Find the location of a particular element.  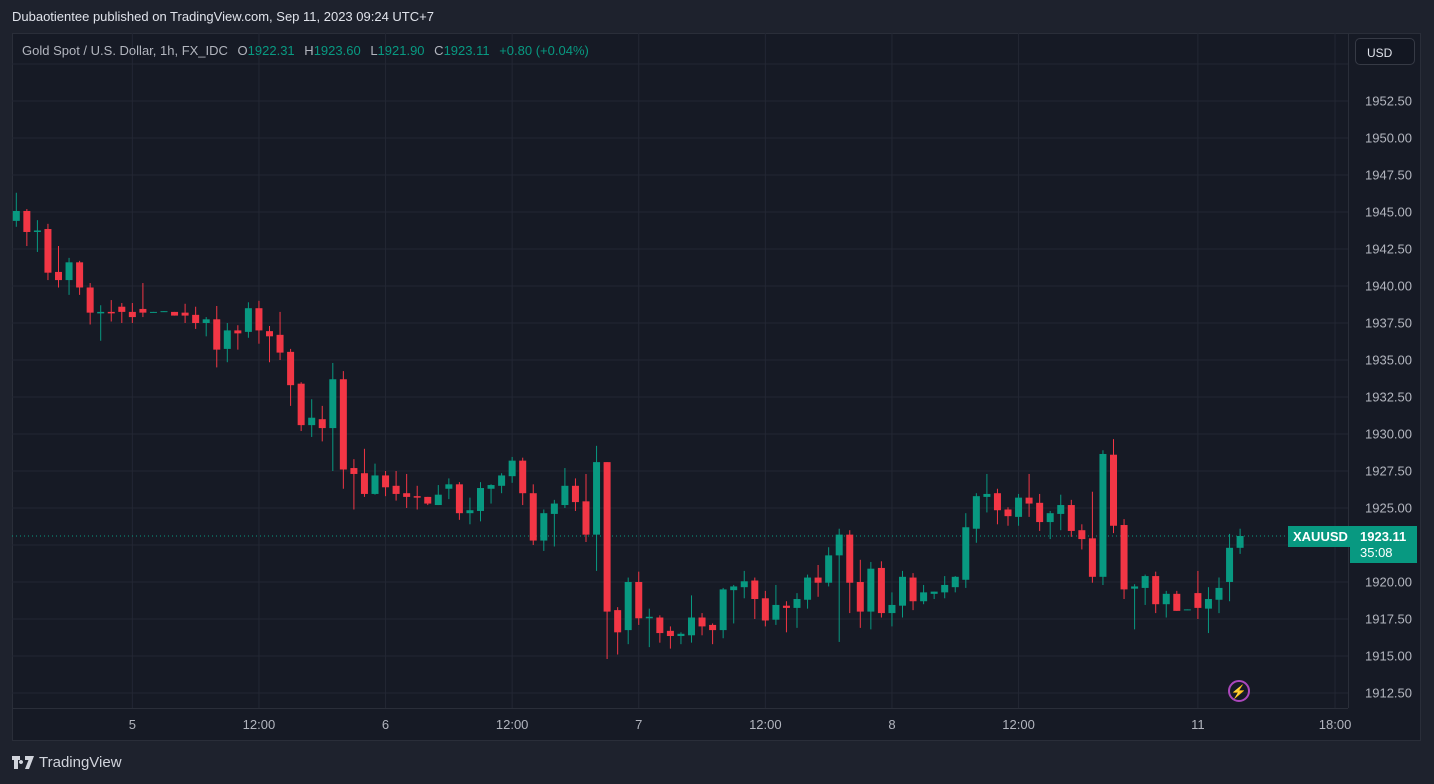

time-tick-label: 7 is located at coordinates (639, 724).